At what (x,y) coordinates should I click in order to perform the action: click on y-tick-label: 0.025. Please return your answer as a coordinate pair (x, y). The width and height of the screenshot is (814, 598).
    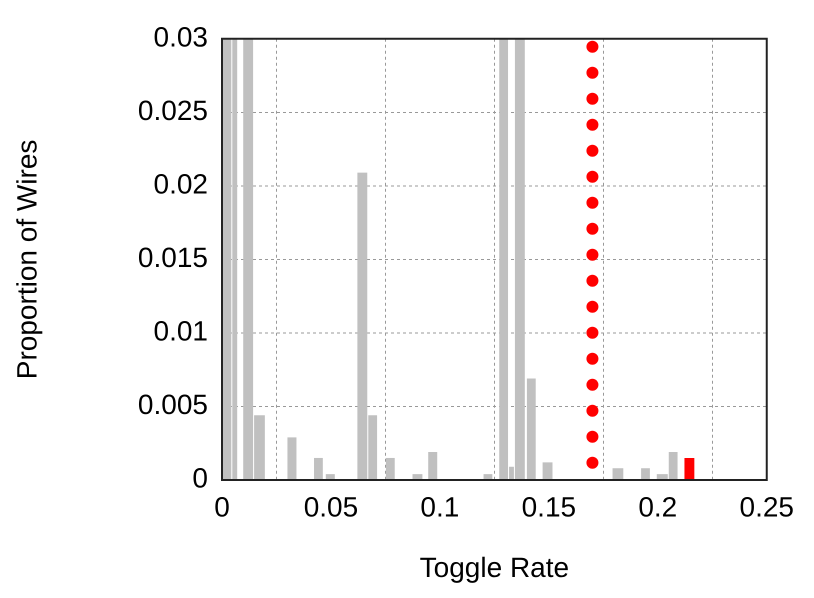
    Looking at the image, I should click on (173, 110).